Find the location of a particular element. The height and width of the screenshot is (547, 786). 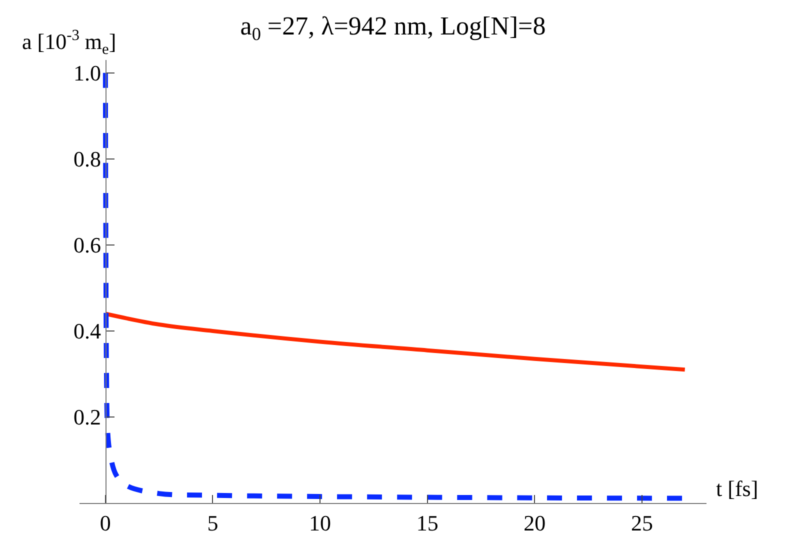

y-tick-label: 0.8 is located at coordinates (88, 159).